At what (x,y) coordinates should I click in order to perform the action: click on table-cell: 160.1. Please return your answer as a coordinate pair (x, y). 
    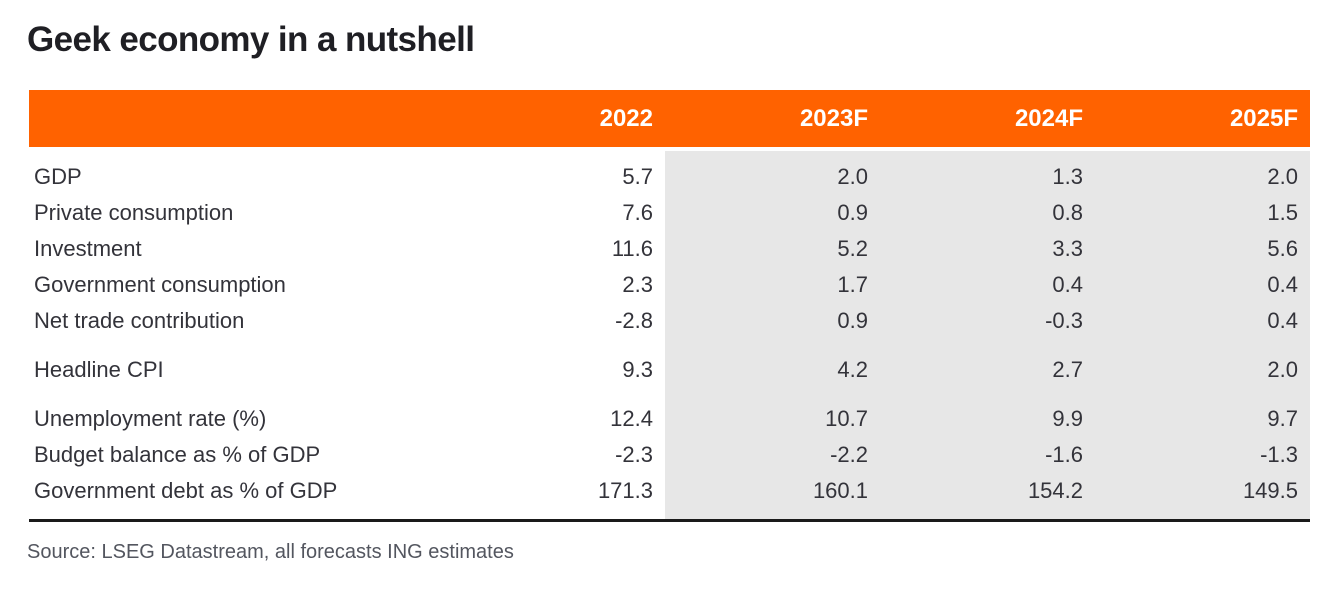
    Looking at the image, I should click on (840, 490).